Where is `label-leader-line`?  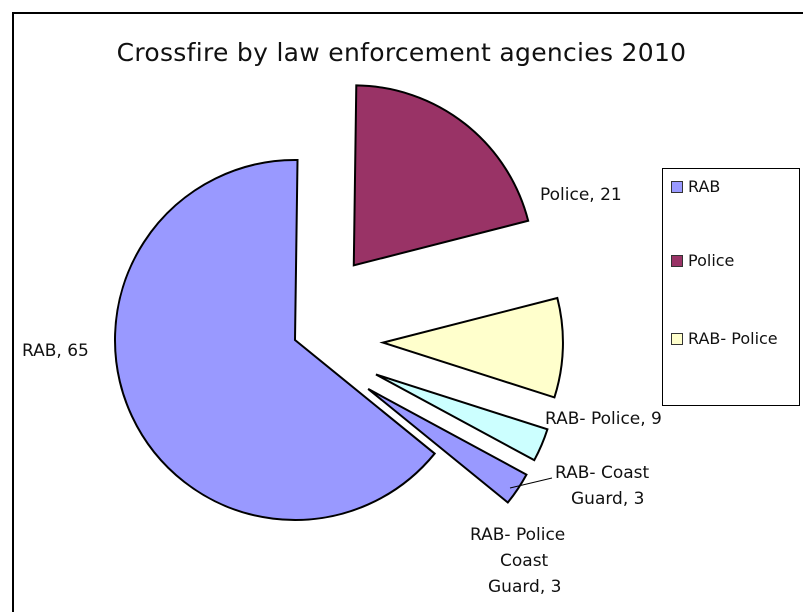 label-leader-line is located at coordinates (531, 483).